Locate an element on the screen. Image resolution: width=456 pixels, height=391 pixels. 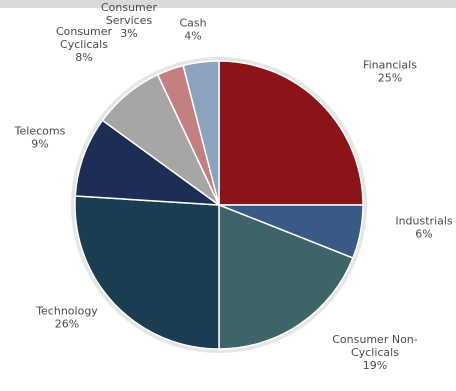
slice-label-1: Industrials 6% is located at coordinates (424, 228).